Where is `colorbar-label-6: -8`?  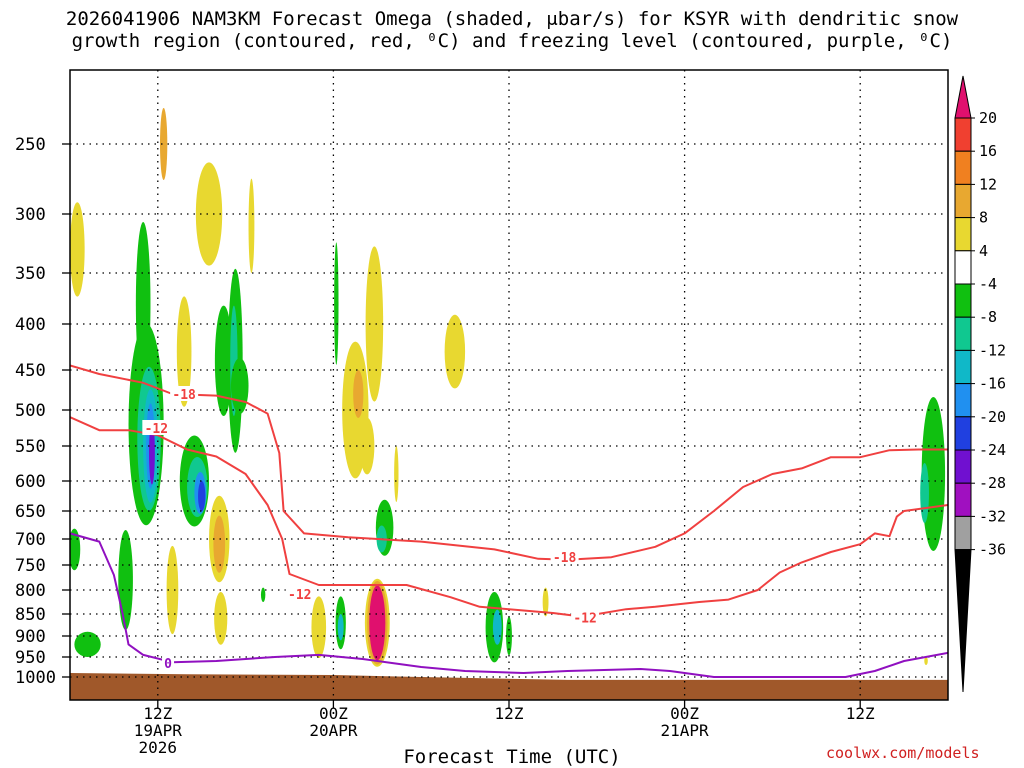 colorbar-label-6: -8 is located at coordinates (988, 317).